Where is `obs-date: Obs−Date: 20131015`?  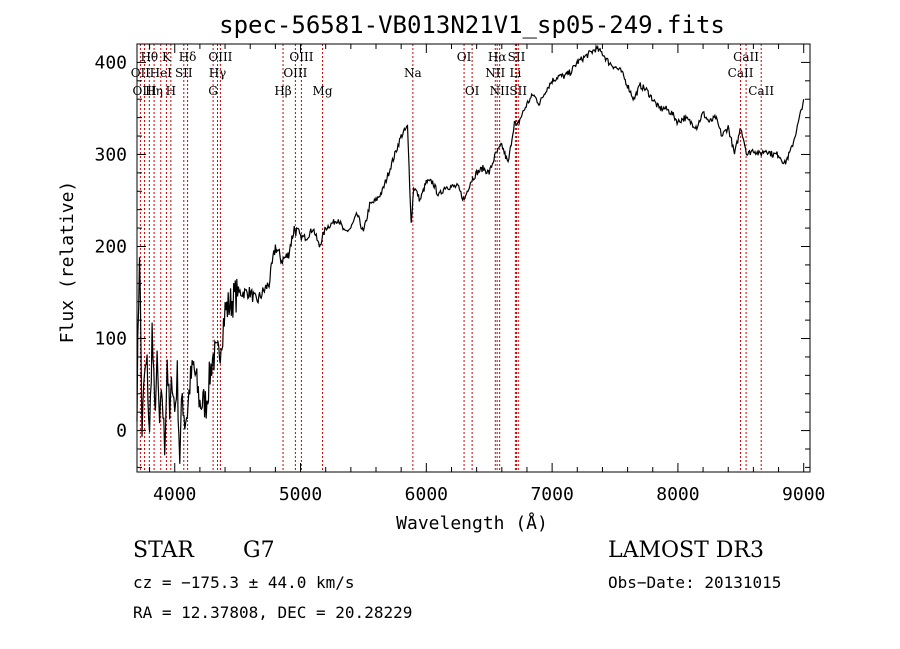 obs-date: Obs−Date: 20131015 is located at coordinates (695, 582).